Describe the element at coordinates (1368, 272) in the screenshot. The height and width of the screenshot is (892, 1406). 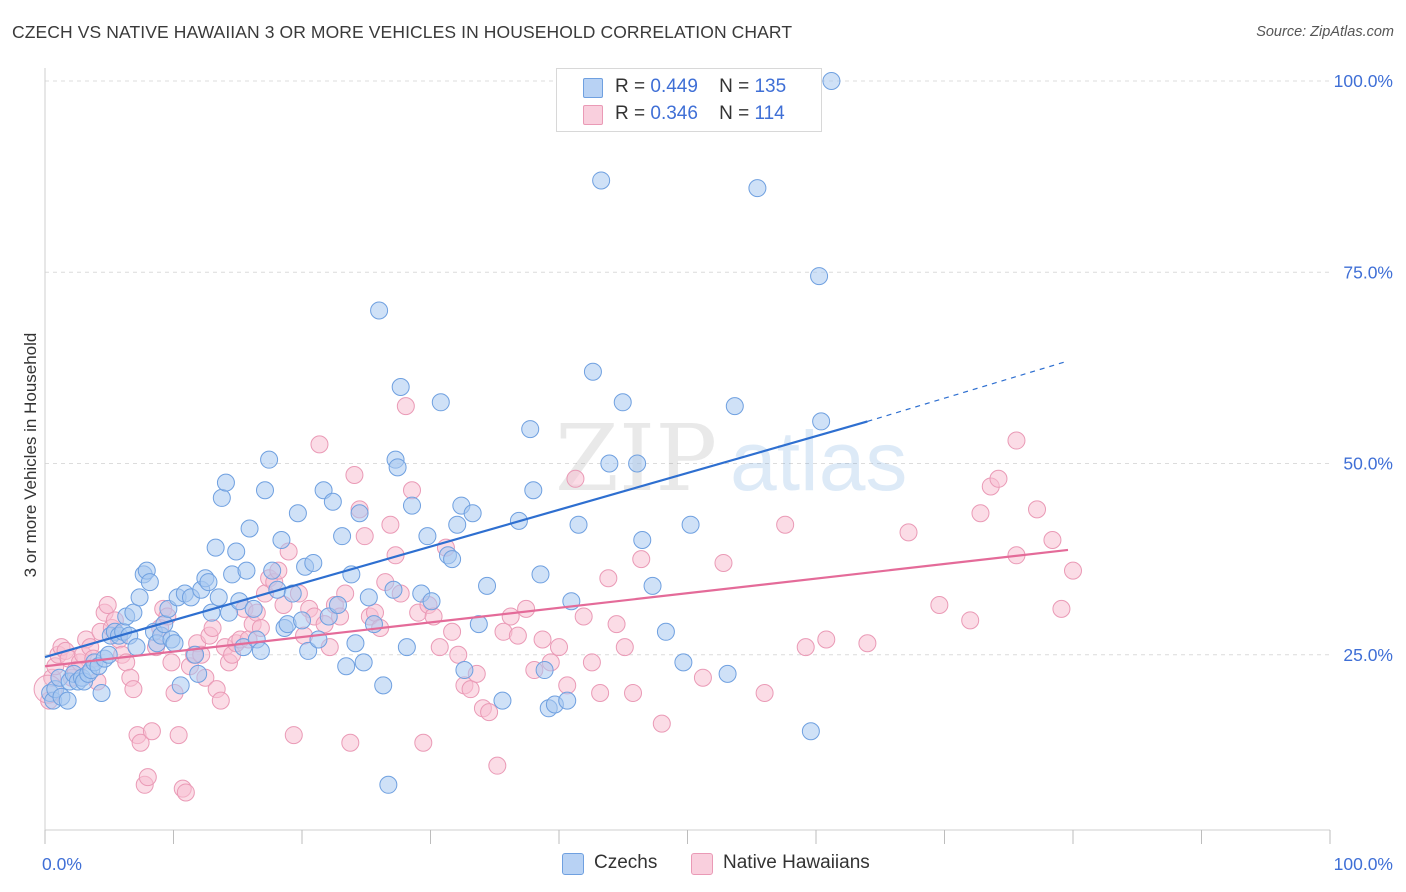
I see `y-tick-label: 75.0%` at that location.